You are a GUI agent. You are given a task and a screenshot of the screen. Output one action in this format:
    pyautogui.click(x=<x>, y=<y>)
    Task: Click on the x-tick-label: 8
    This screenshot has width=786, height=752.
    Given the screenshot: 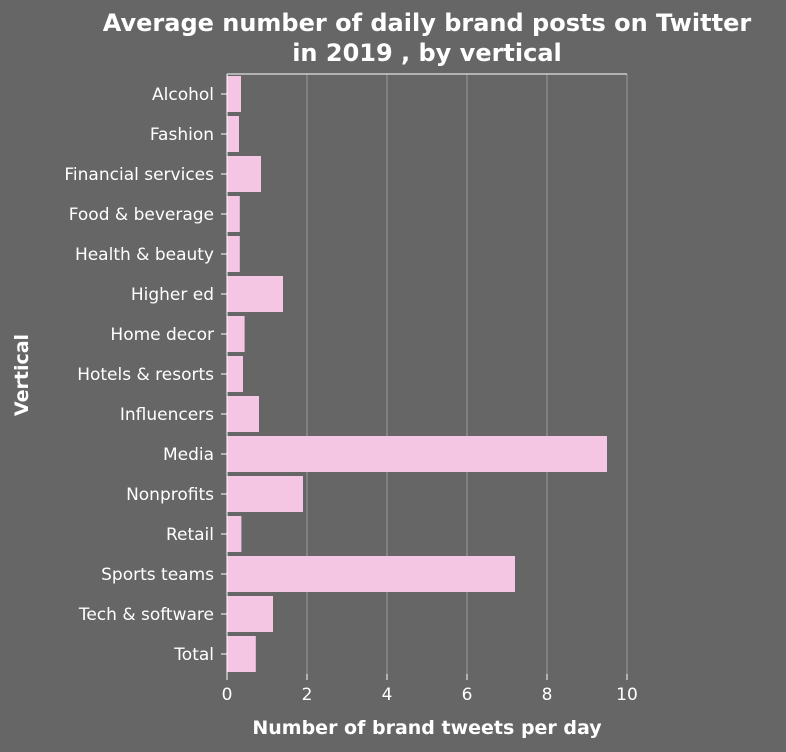 What is the action you would take?
    pyautogui.click(x=547, y=695)
    